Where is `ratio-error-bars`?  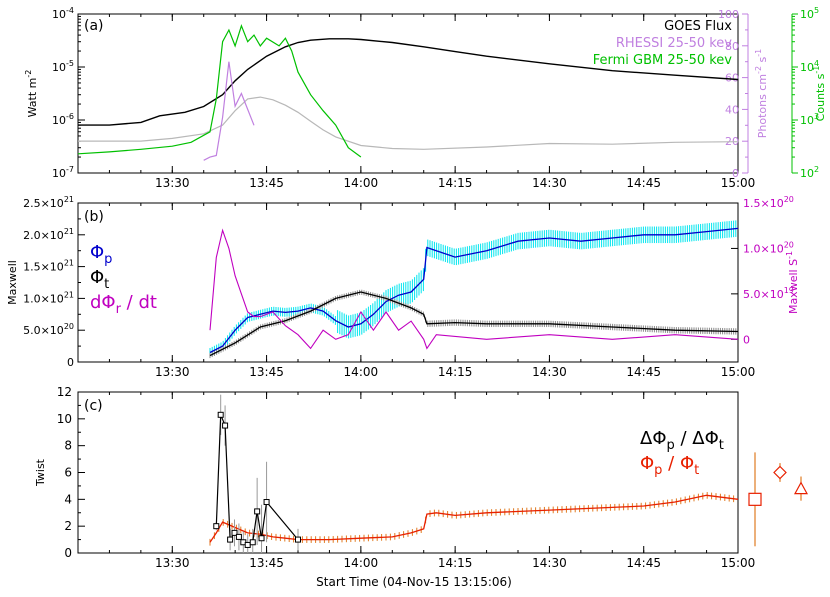 ratio-error-bars is located at coordinates (472, 519).